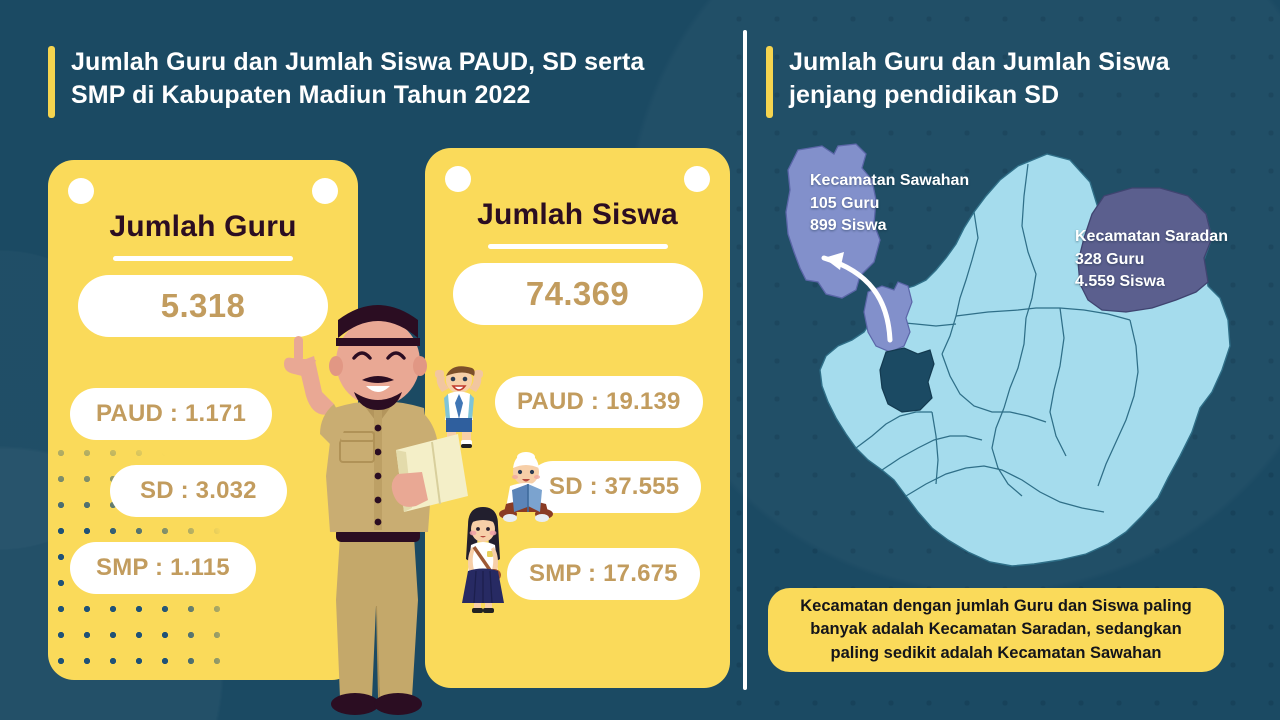  I want to click on level-pill-siswa-sd: SD : 37.555, so click(614, 487).